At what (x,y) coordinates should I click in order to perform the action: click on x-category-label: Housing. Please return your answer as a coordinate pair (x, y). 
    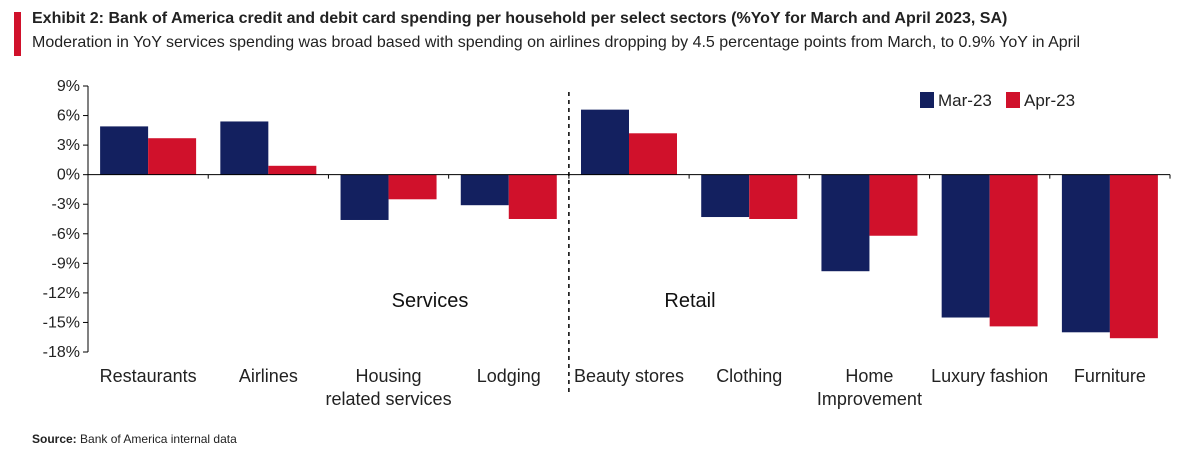
    Looking at the image, I should click on (389, 376).